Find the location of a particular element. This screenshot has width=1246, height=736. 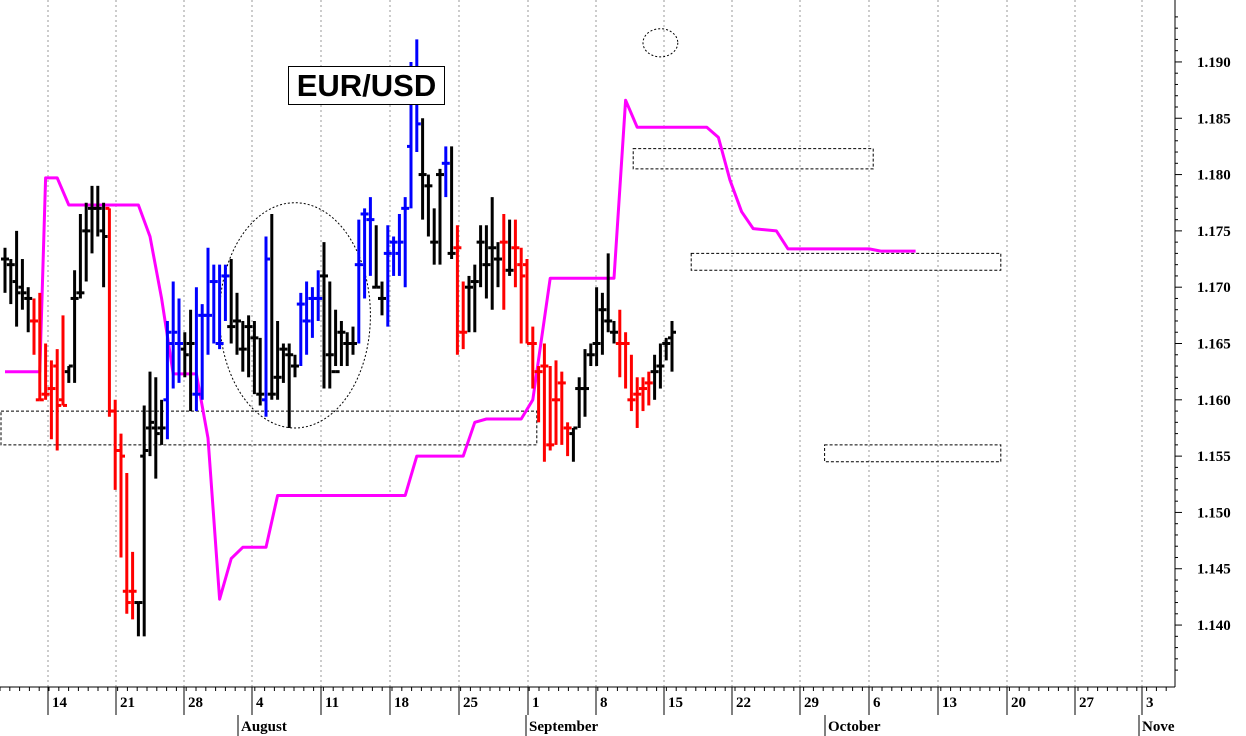

y-tick-label: 1.160 is located at coordinates (1214, 401).